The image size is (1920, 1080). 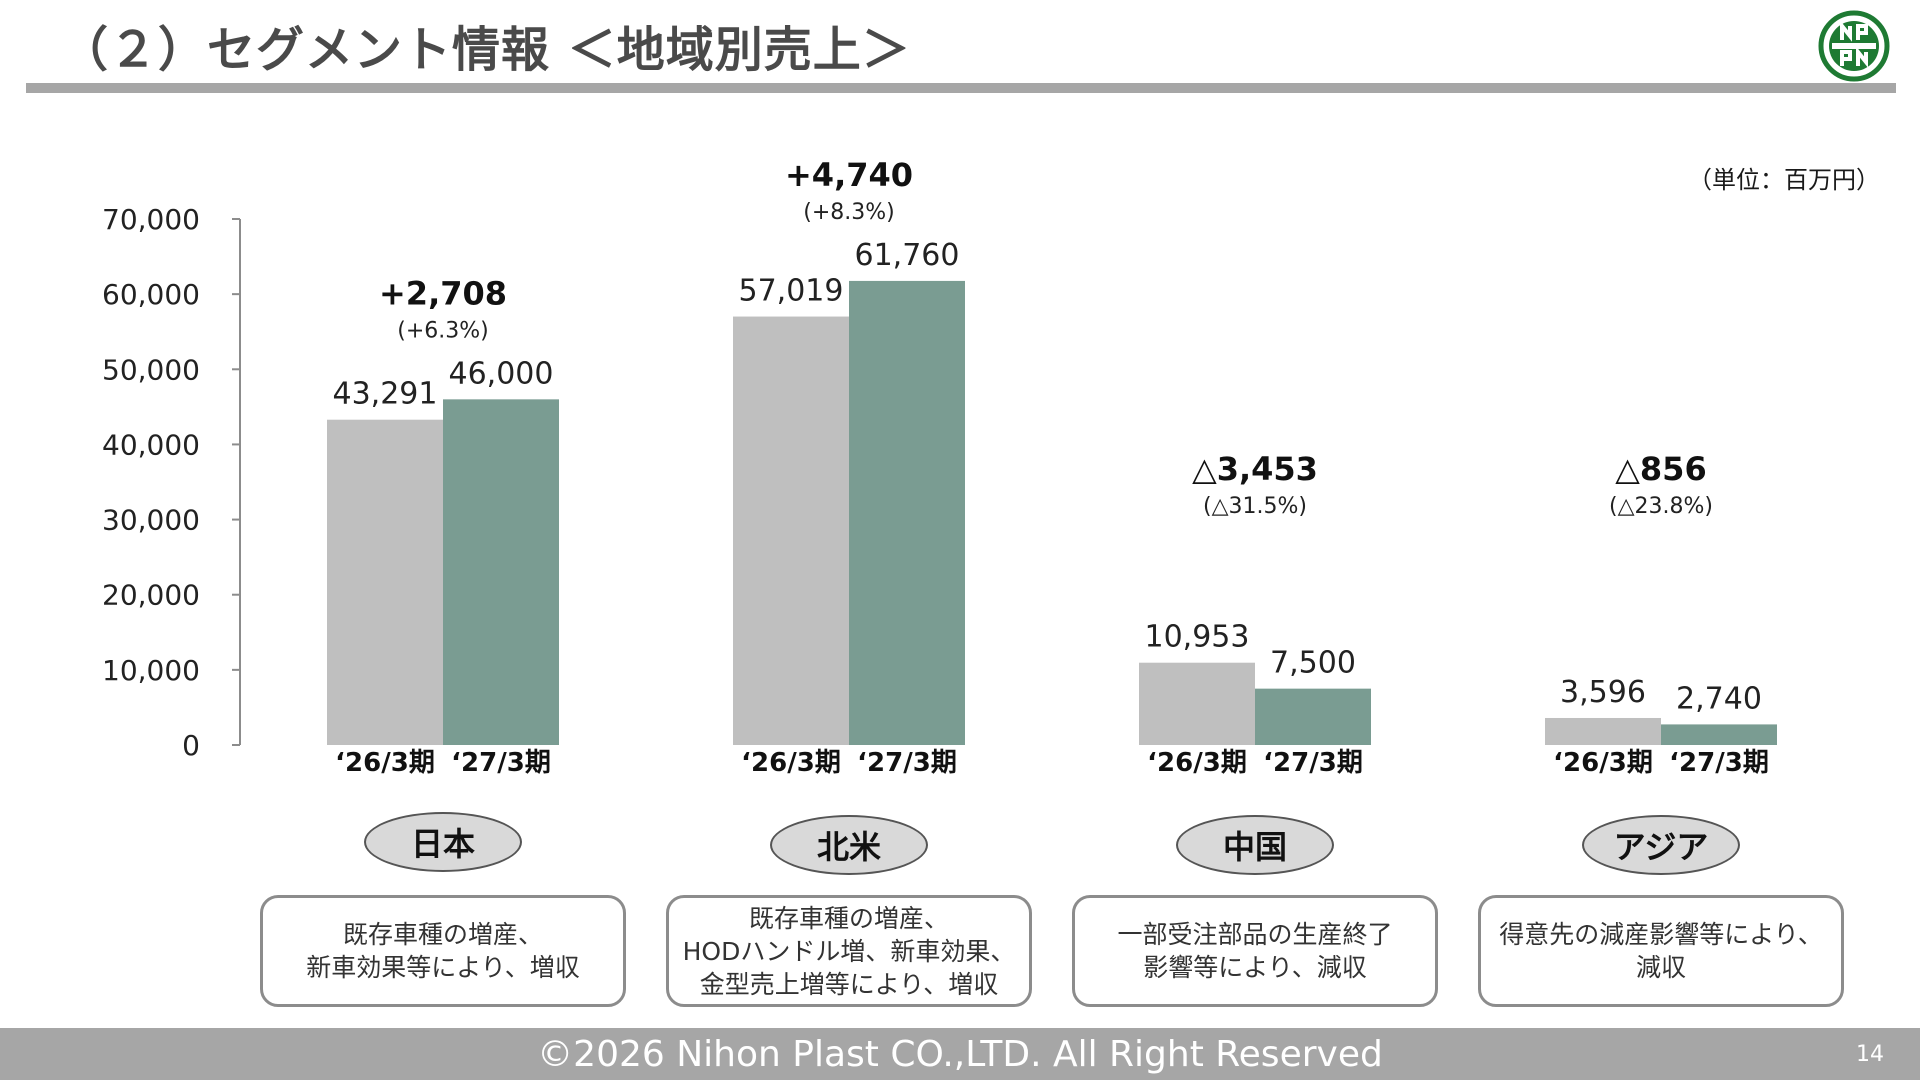 I want to click on bar-value-label: 46,000, so click(x=501, y=373).